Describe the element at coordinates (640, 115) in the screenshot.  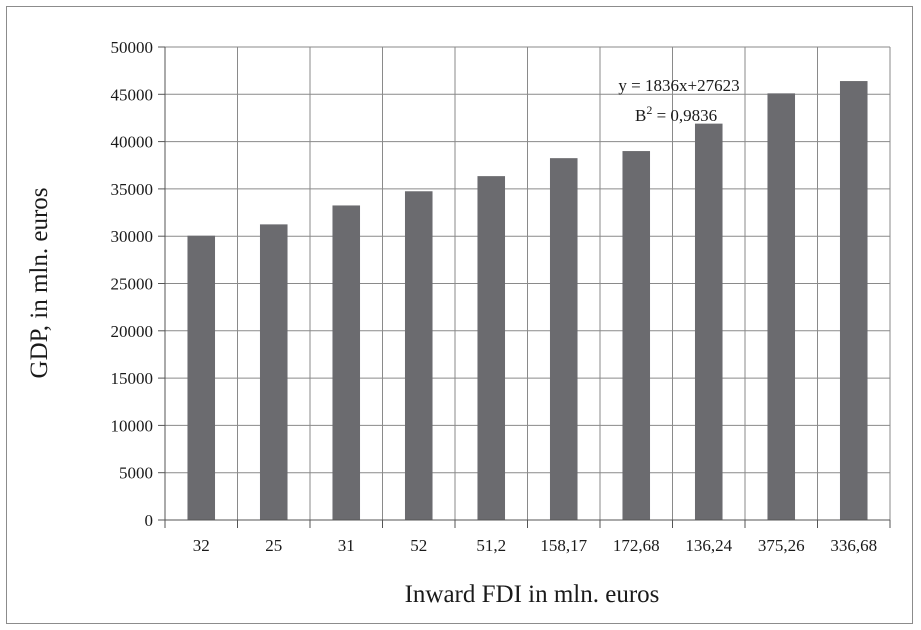
I see `r-squared-symbol: B` at that location.